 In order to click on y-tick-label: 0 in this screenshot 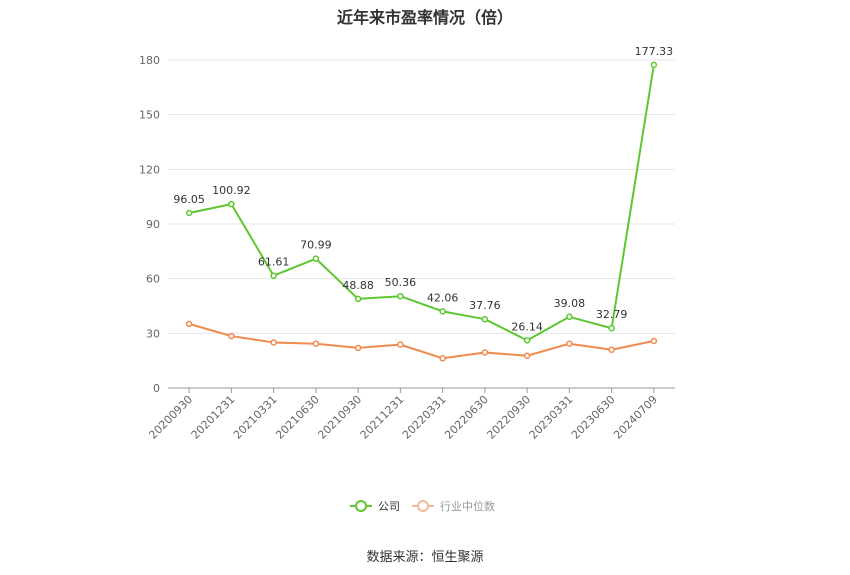, I will do `click(156, 388)`.